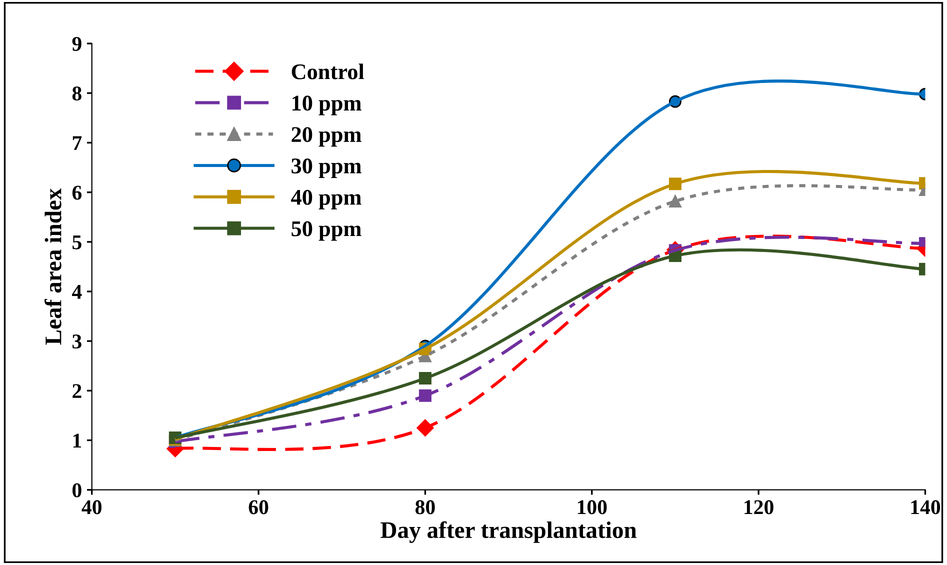 Image resolution: width=947 pixels, height=565 pixels. Describe the element at coordinates (77, 143) in the screenshot. I see `y-tick-label: 7` at that location.